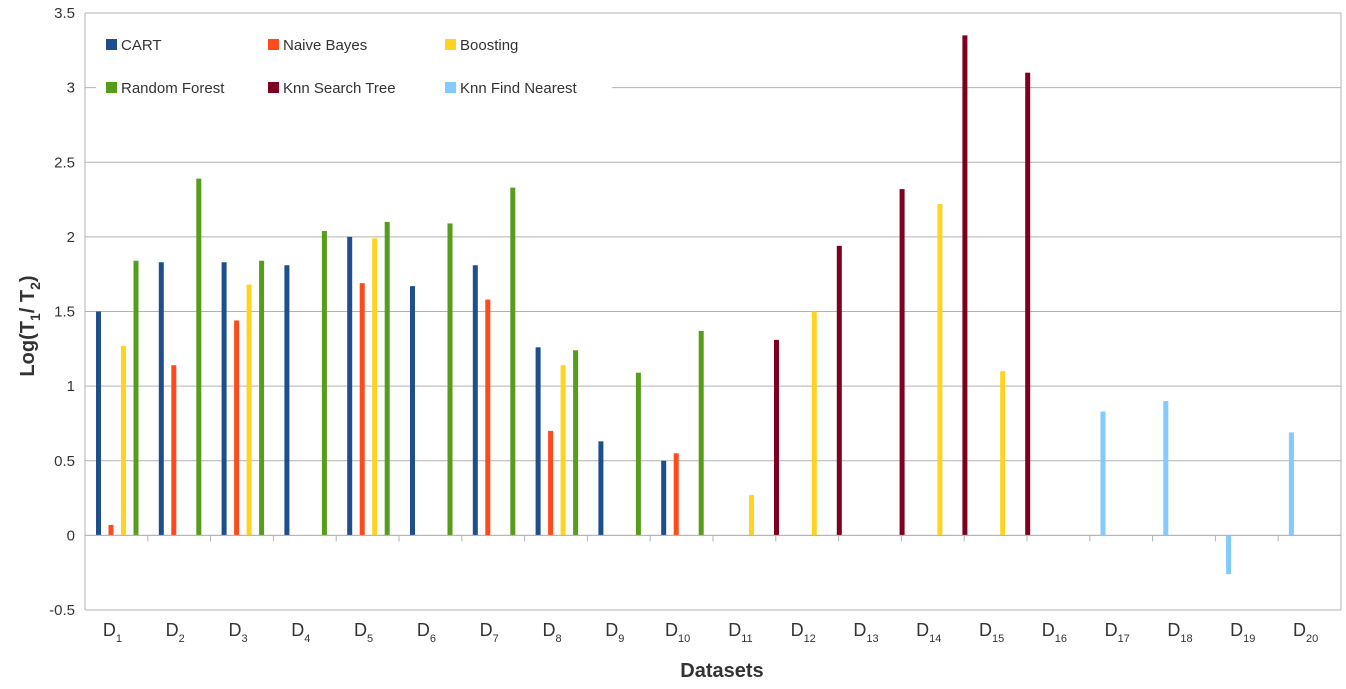 The height and width of the screenshot is (689, 1346). I want to click on y-axis-title: Log(T1/ T2), so click(30, 325).